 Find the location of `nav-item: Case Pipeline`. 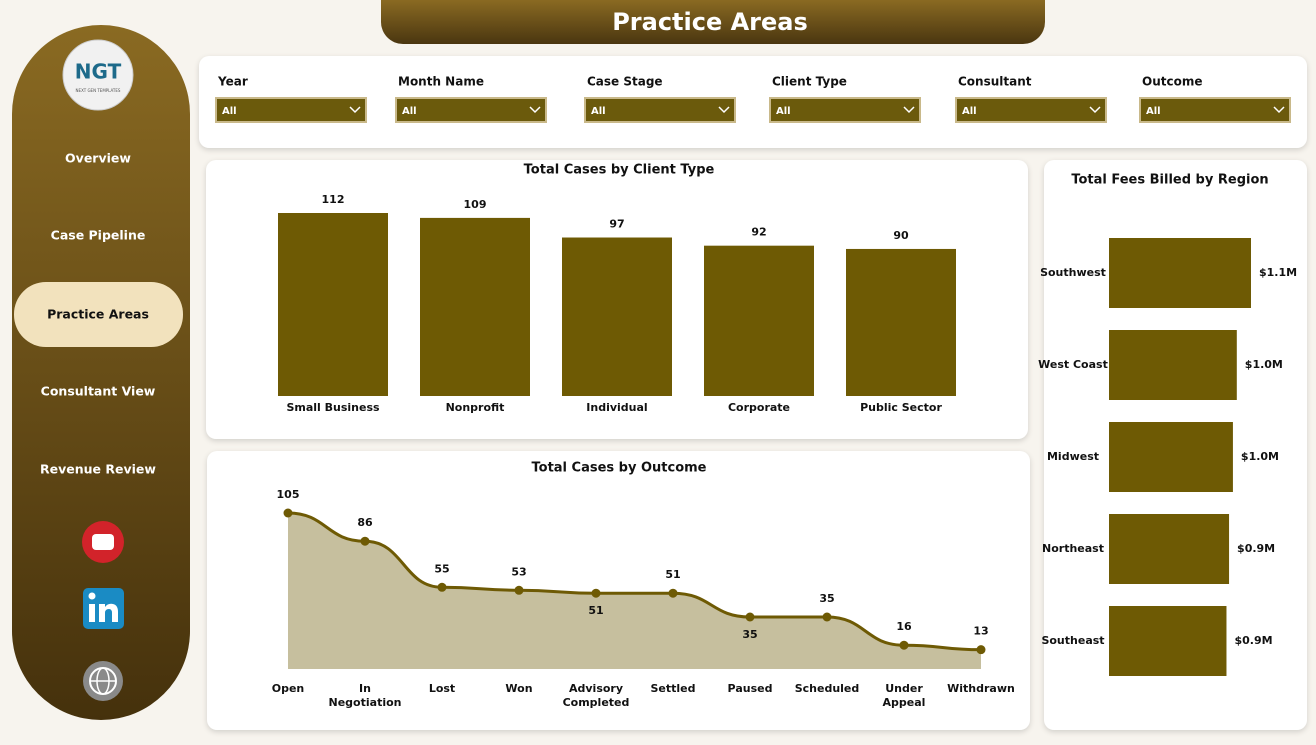

nav-item: Case Pipeline is located at coordinates (98, 235).